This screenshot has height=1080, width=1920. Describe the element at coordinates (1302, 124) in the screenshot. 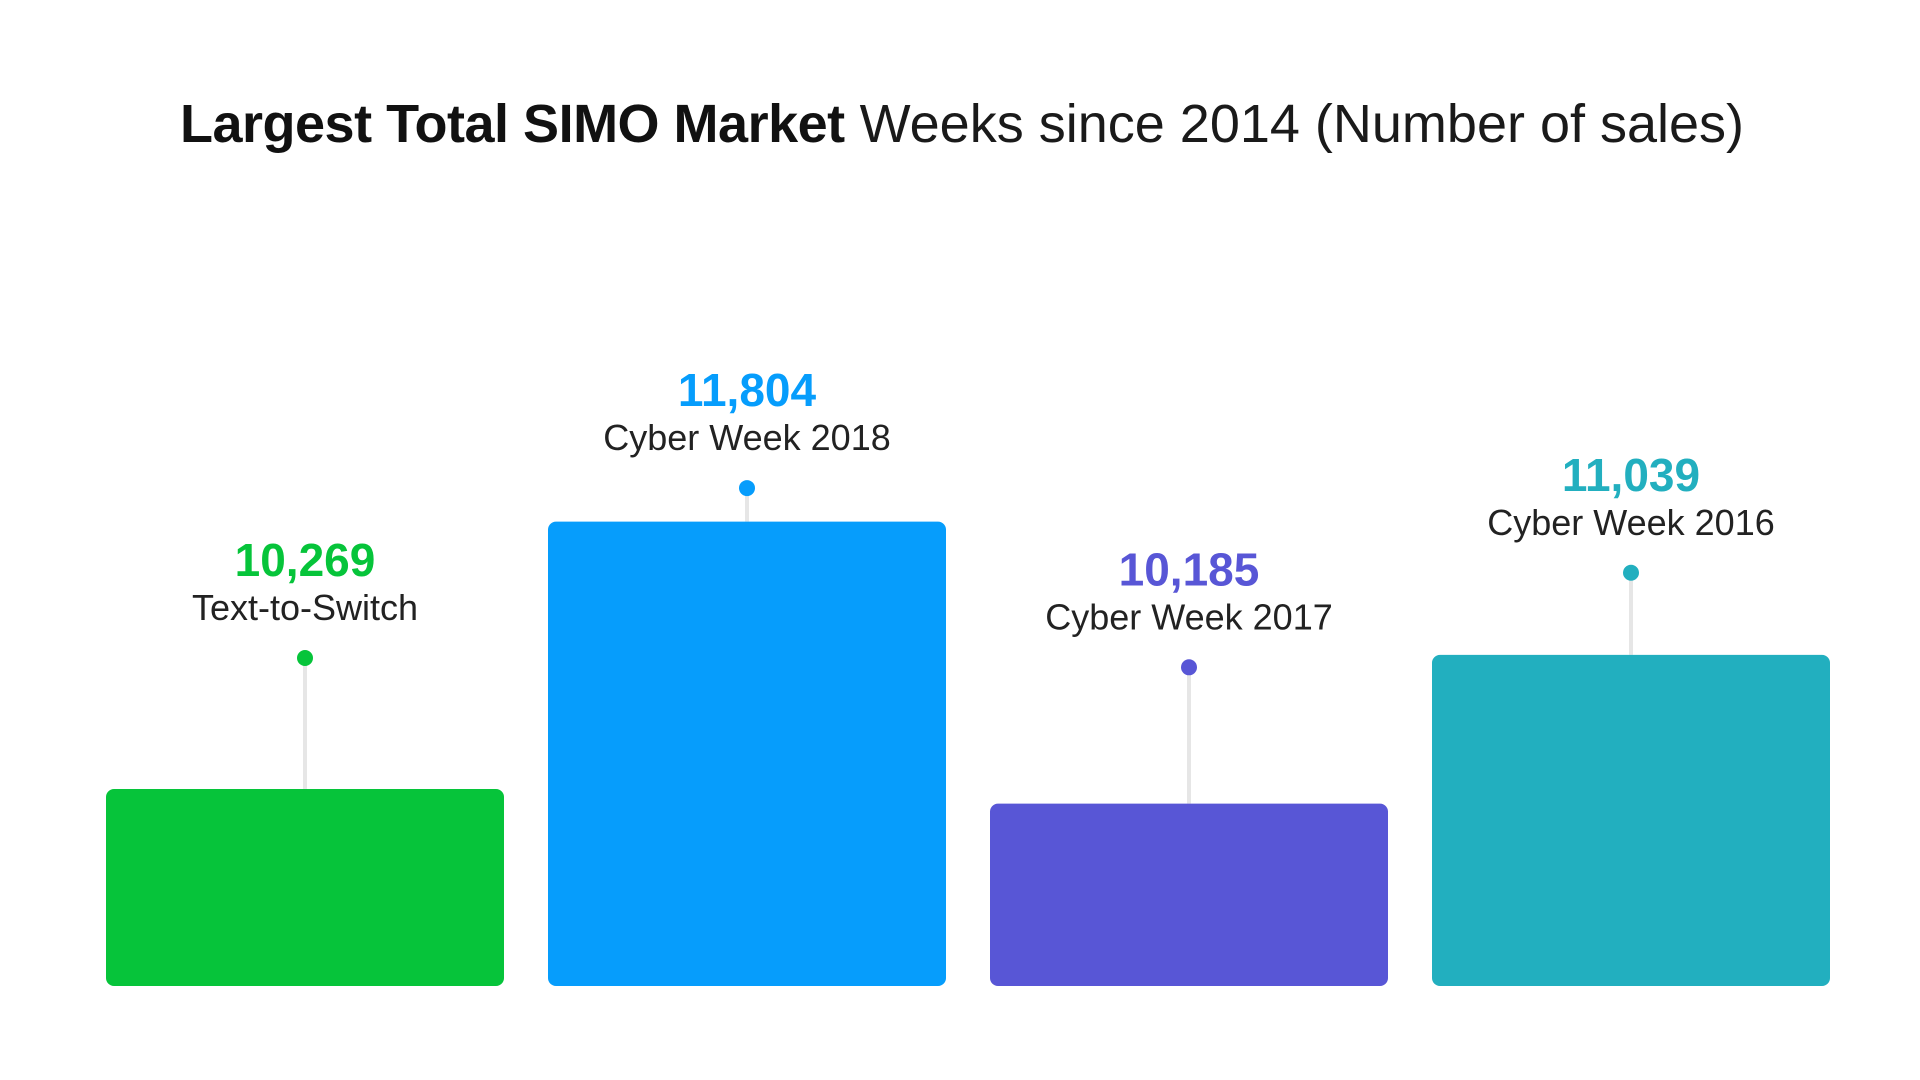

I see `chart-title-light: Weeks since 2014 (Number of sales)` at that location.